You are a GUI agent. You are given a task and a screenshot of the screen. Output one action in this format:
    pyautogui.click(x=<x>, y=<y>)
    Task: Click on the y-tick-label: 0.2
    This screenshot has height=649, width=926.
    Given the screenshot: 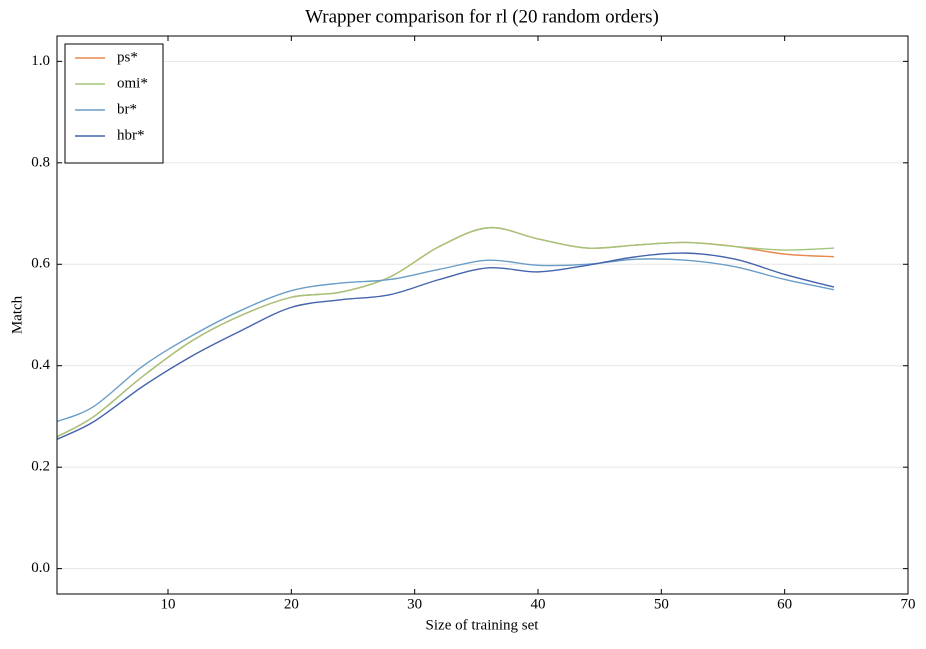 What is the action you would take?
    pyautogui.click(x=40, y=467)
    